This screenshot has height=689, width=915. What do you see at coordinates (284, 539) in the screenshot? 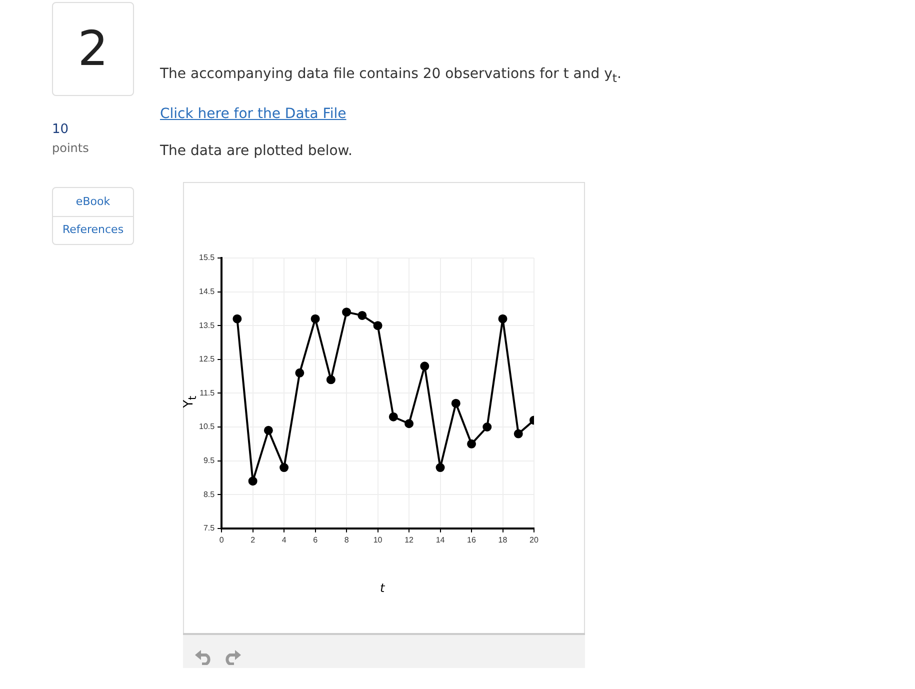
I see `x-tick-label: 4` at bounding box center [284, 539].